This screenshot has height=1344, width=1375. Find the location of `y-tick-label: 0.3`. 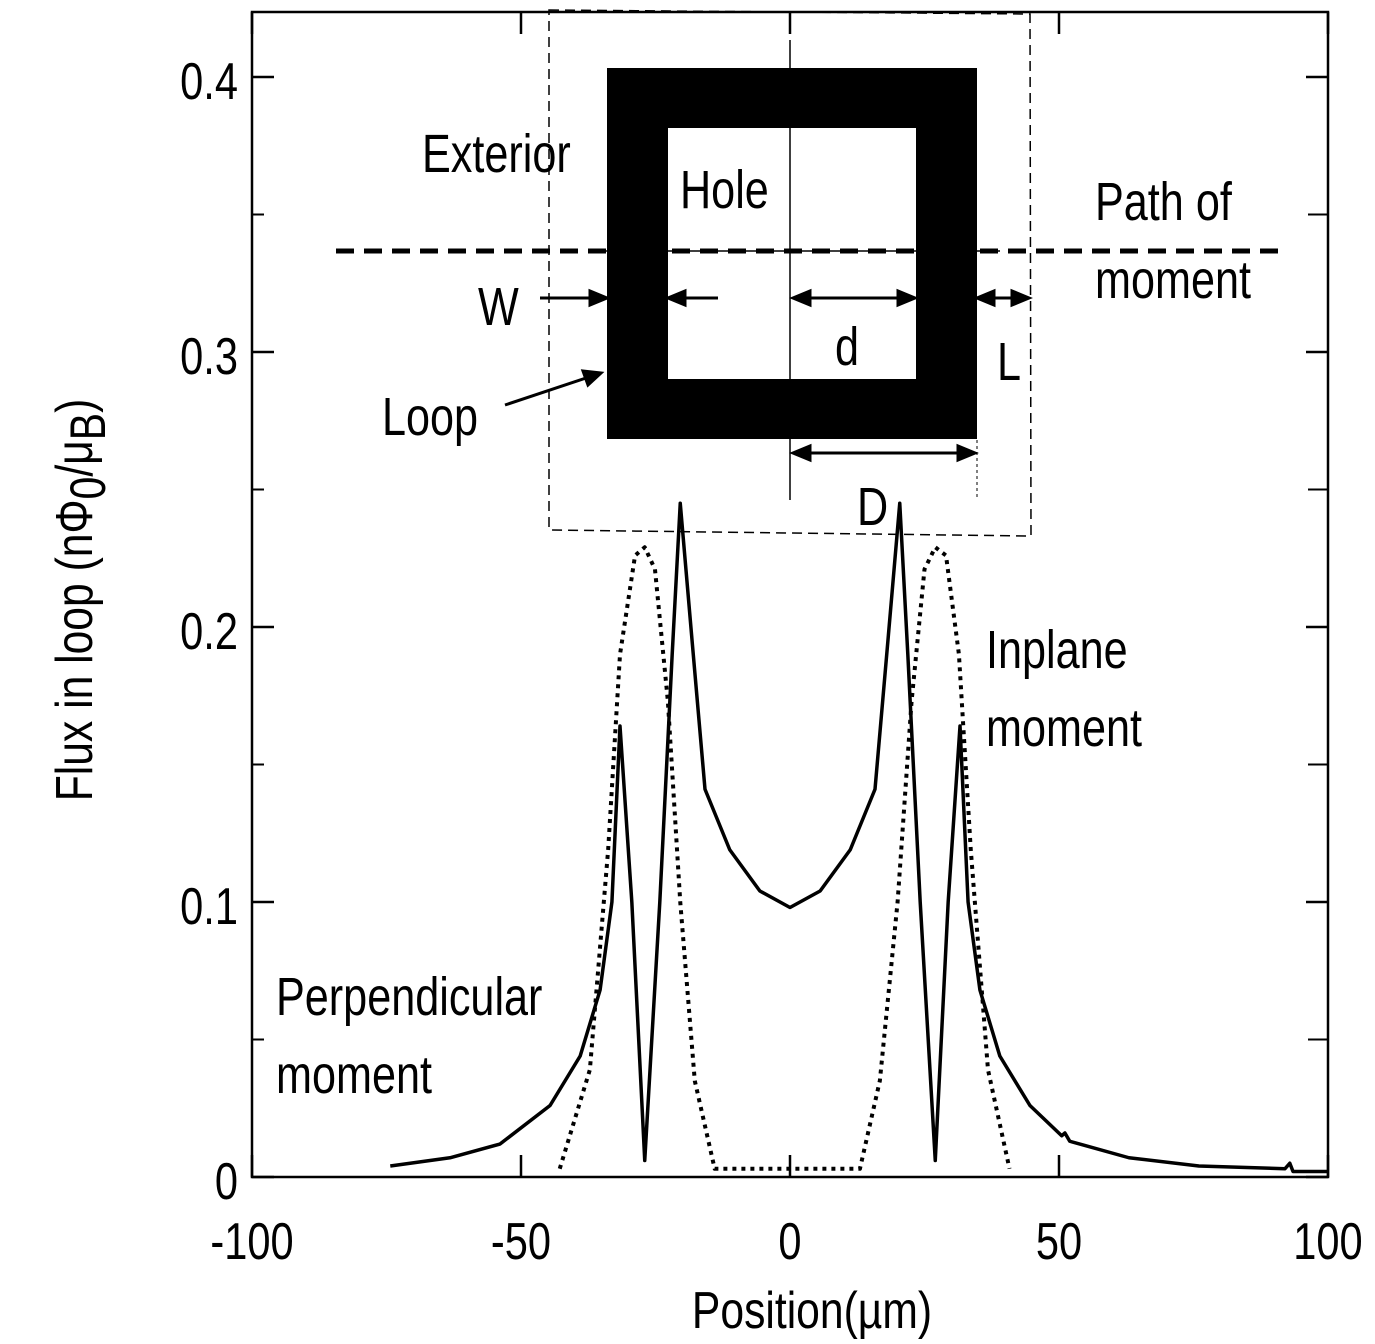

y-tick-label: 0.3 is located at coordinates (209, 356).